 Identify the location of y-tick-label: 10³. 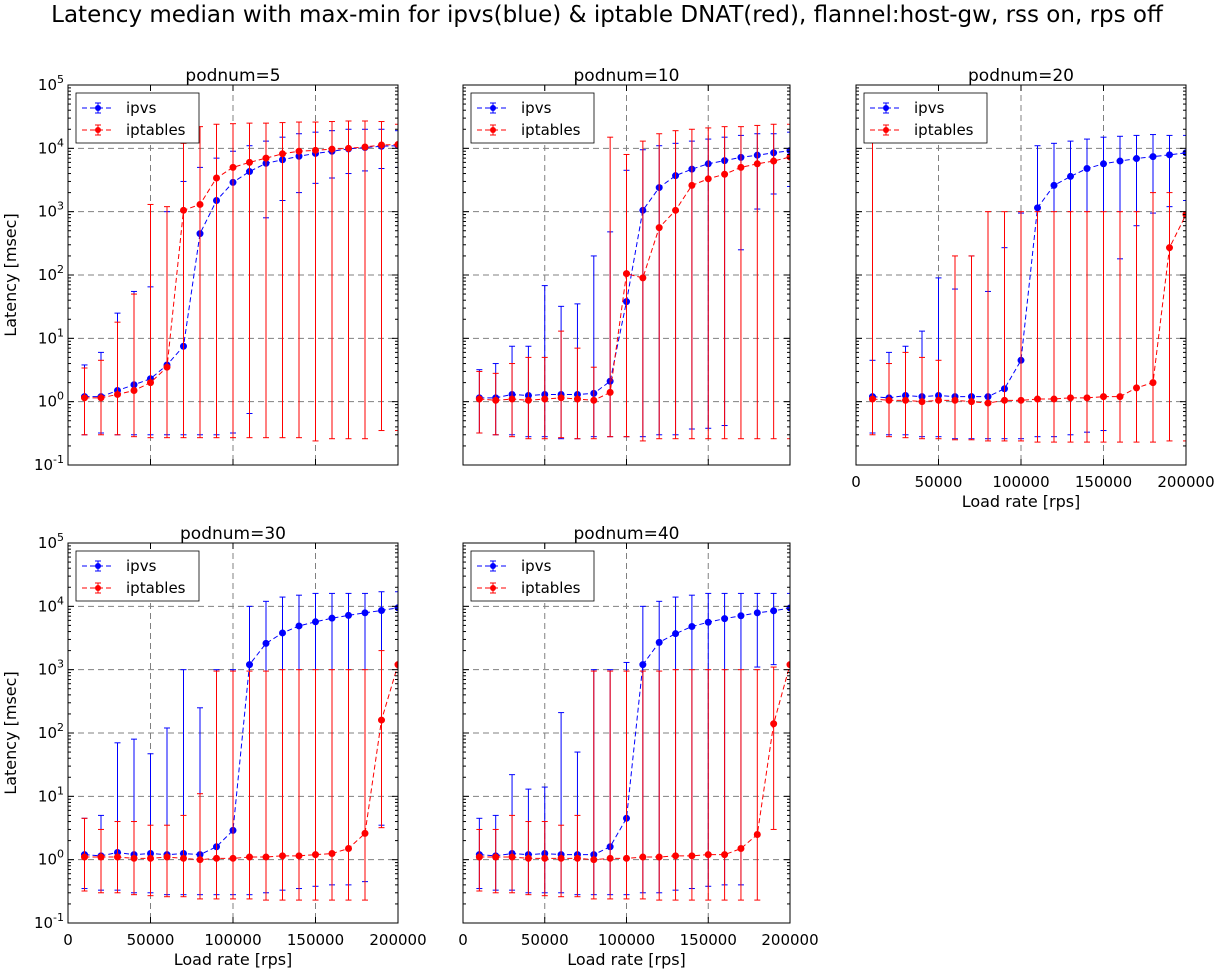
(51, 210).